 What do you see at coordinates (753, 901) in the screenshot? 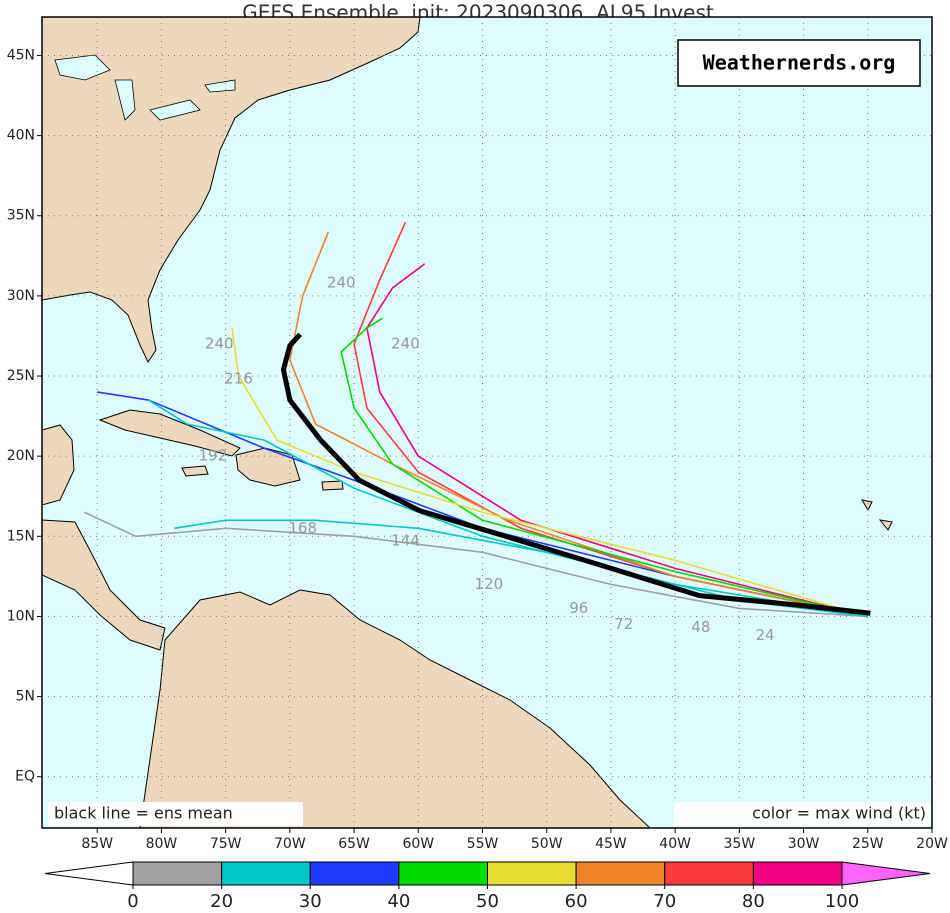
I see `colorbar-label: 80` at bounding box center [753, 901].